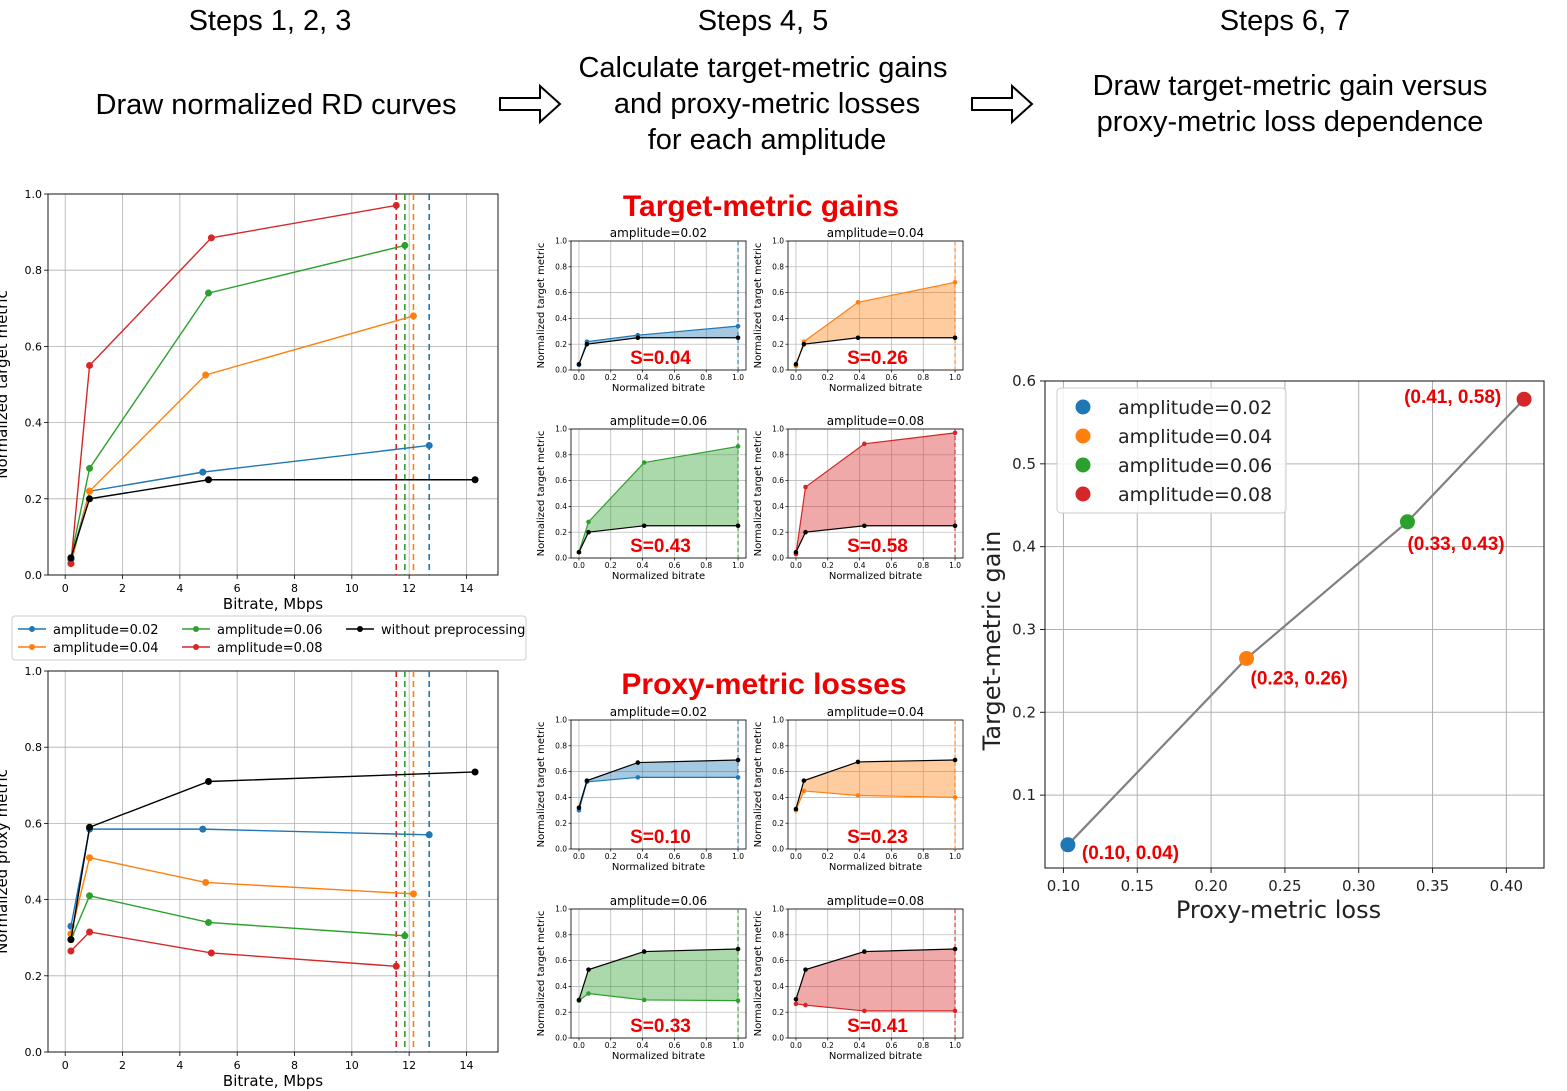  What do you see at coordinates (1247, 658) in the screenshot?
I see `scatter-point` at bounding box center [1247, 658].